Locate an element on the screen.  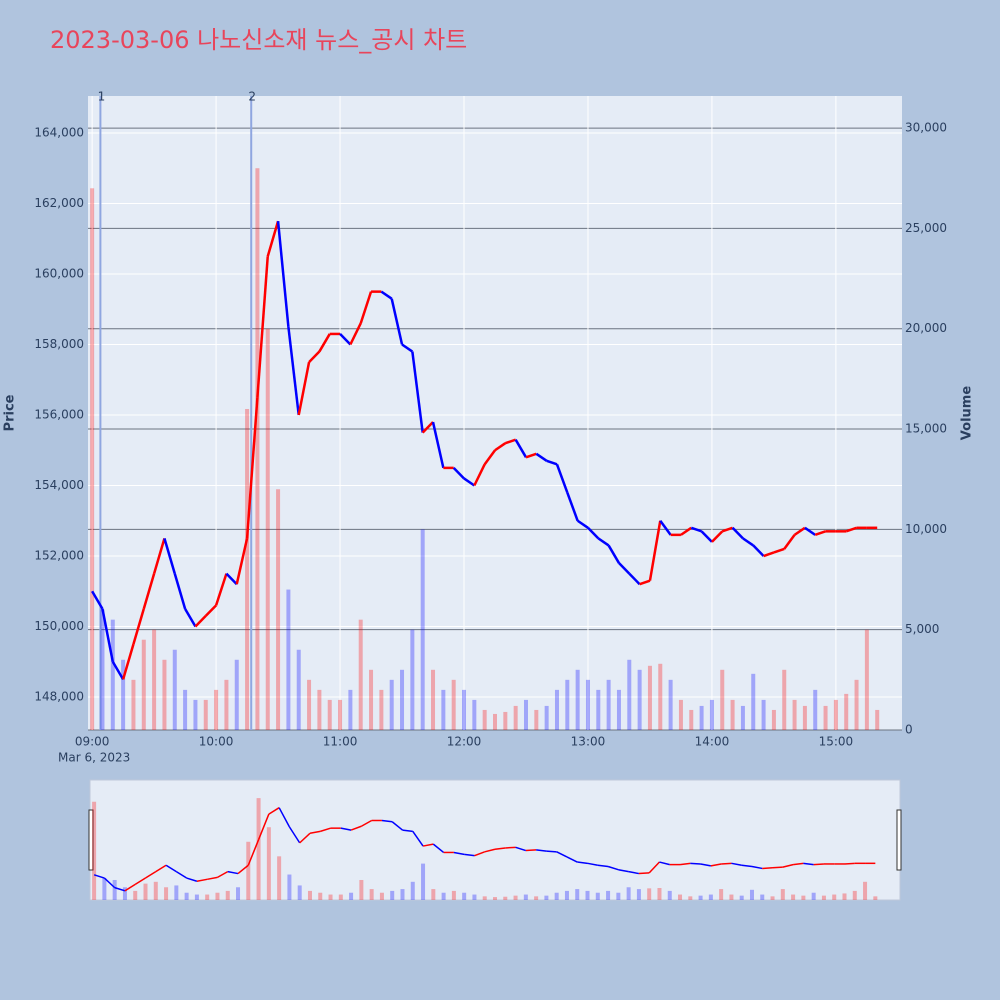
y-tick-label: 162,000 is located at coordinates (59, 203).